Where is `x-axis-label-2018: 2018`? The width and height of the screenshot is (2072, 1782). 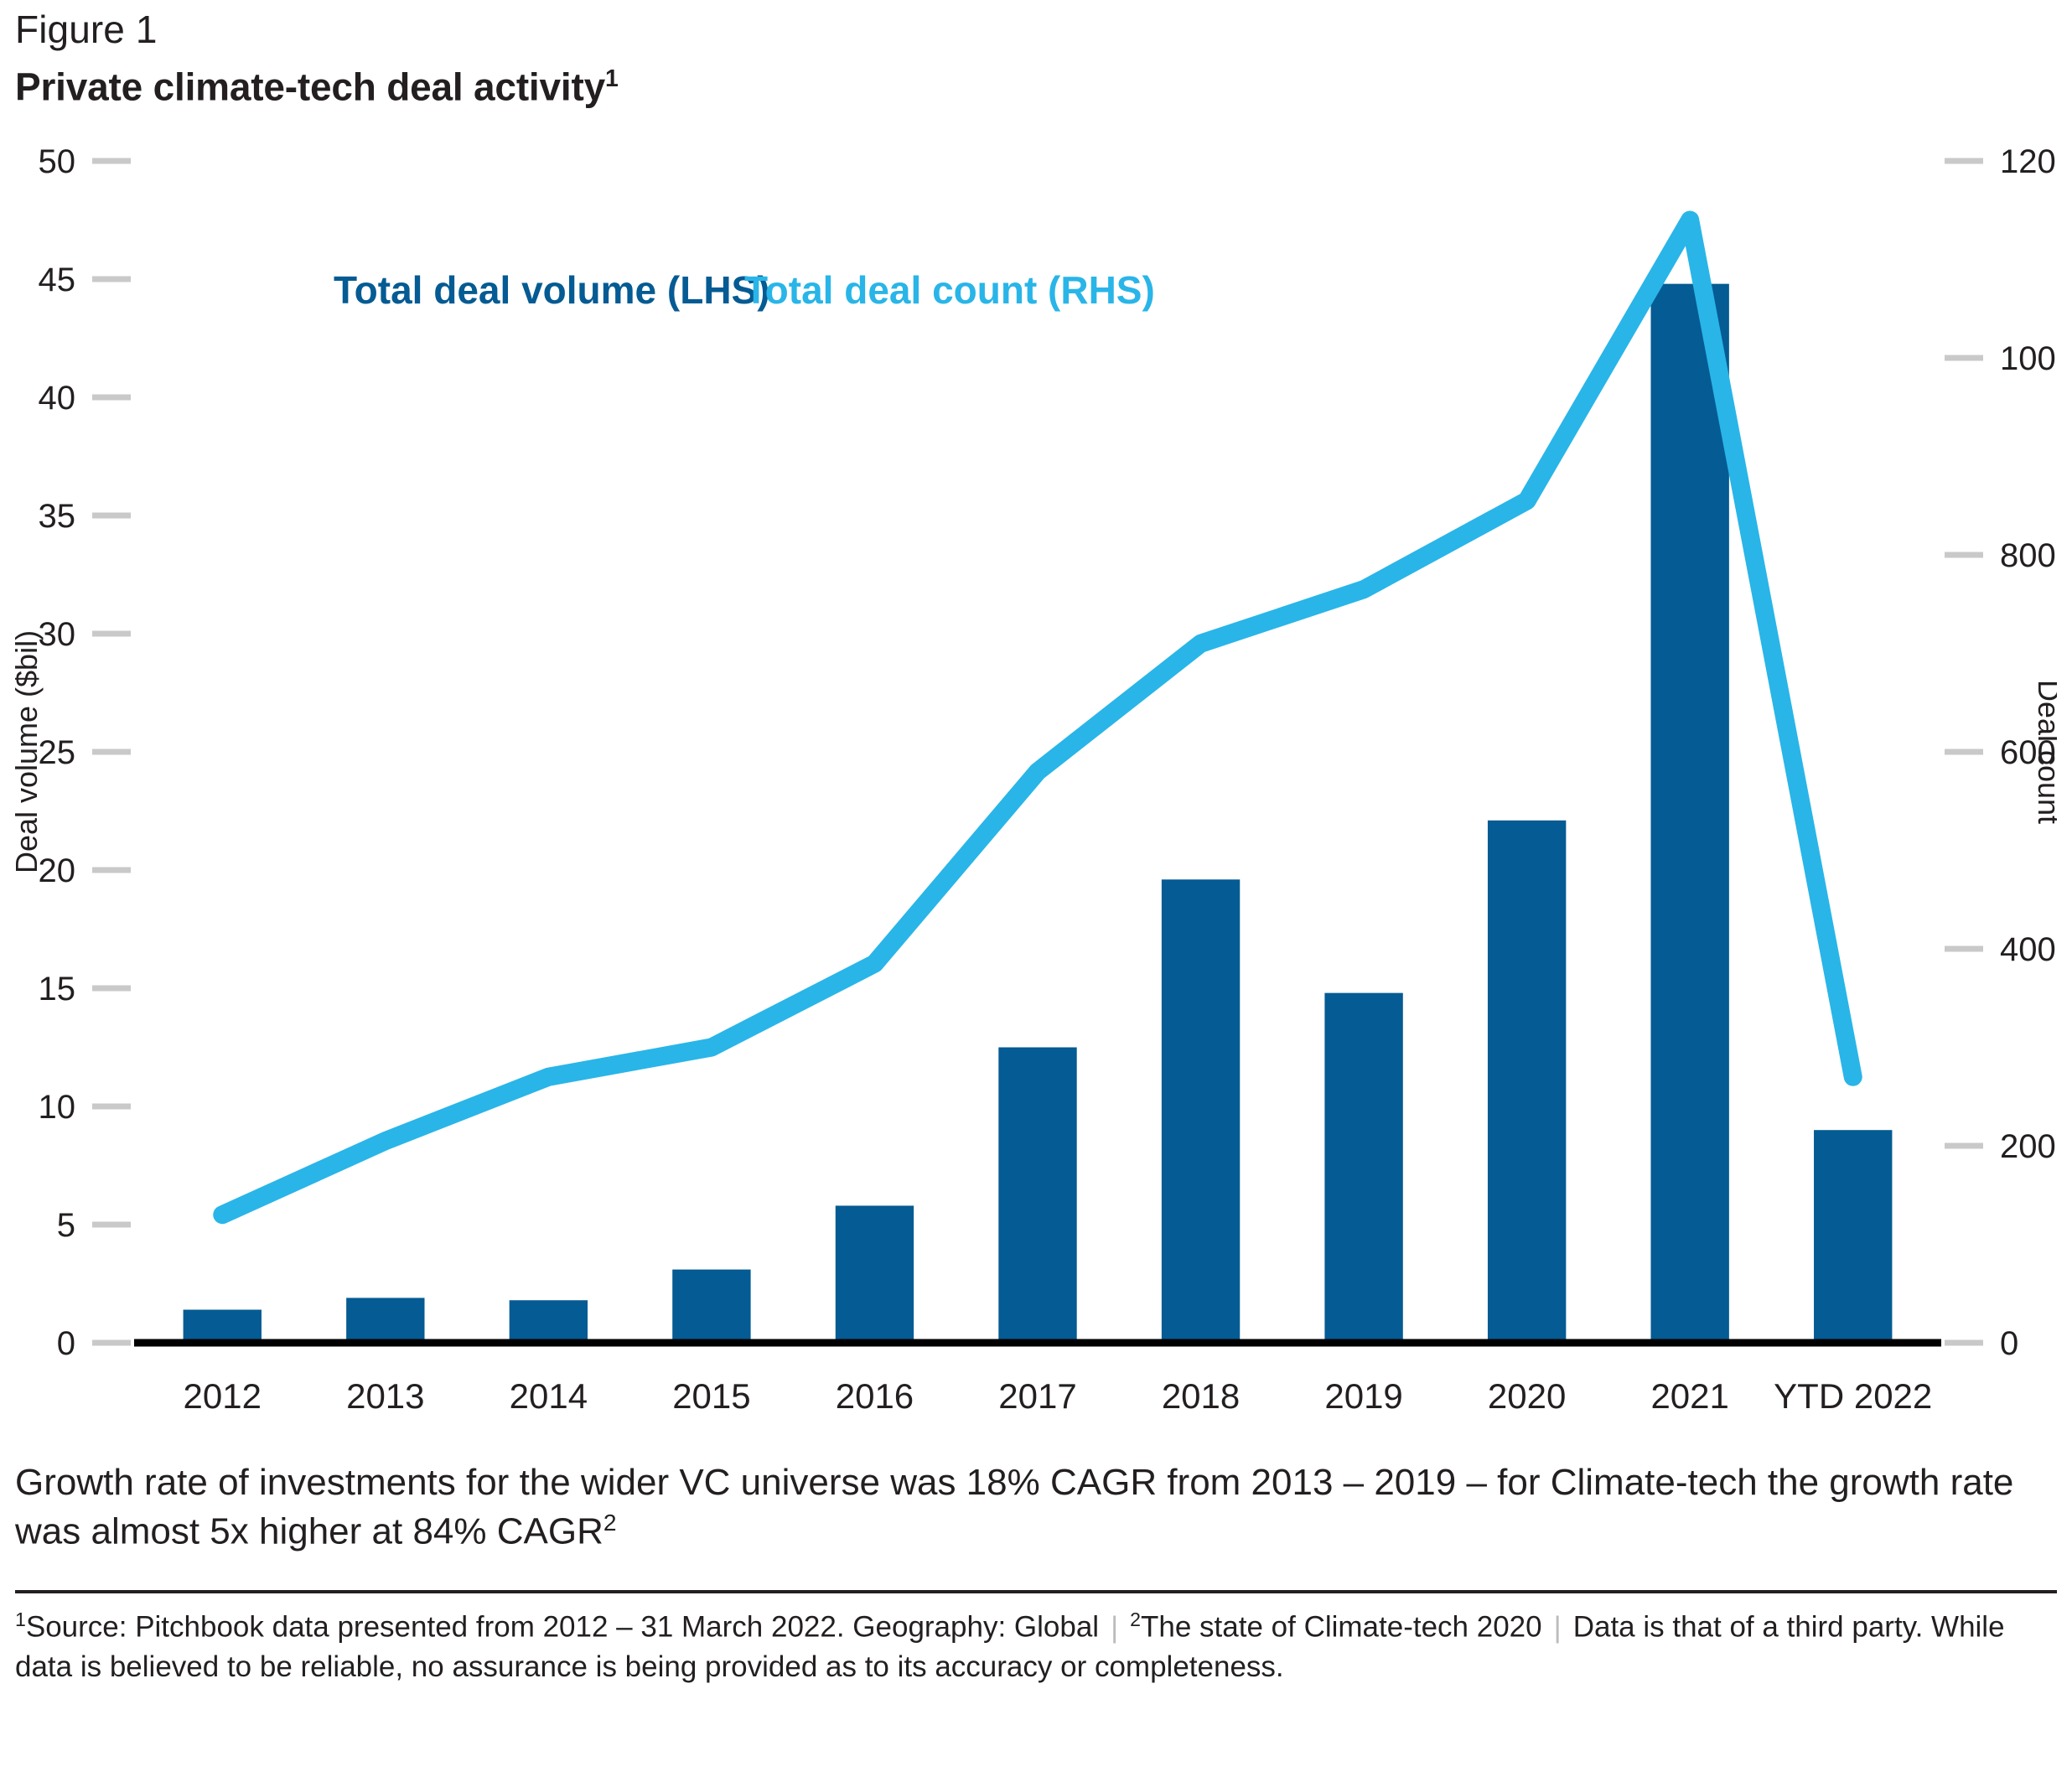 x-axis-label-2018: 2018 is located at coordinates (1201, 1396).